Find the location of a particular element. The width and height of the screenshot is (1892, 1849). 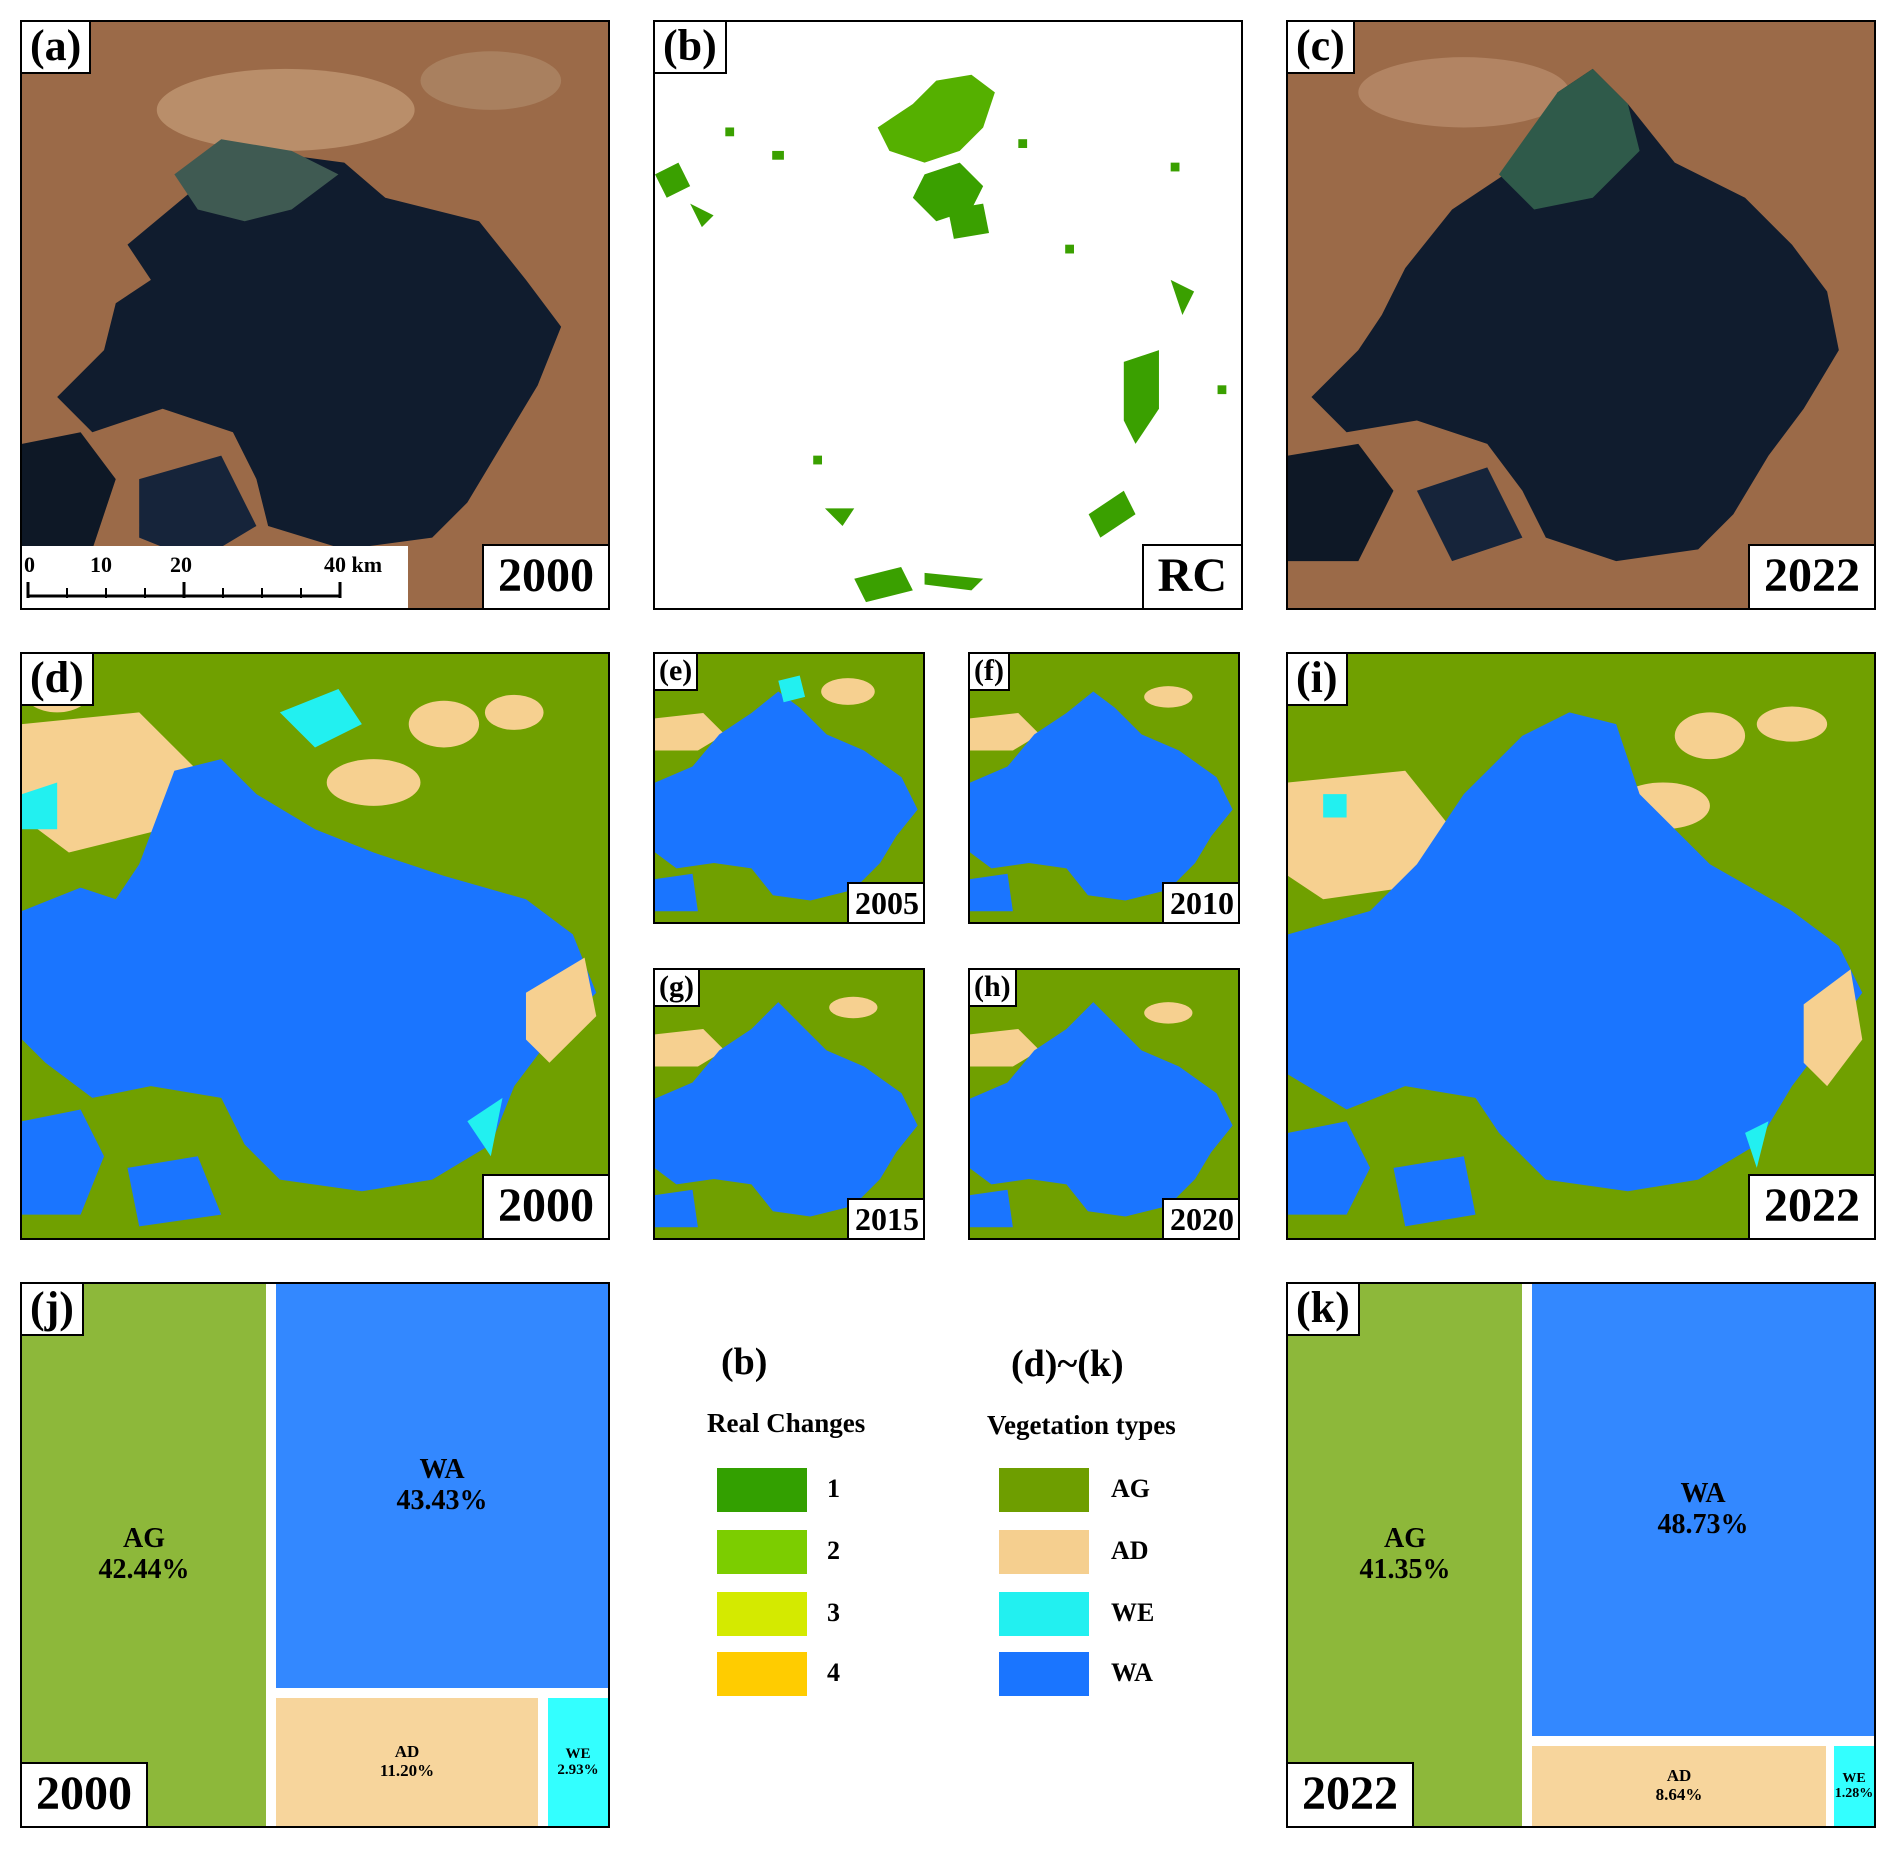

legend-label-wa: WA is located at coordinates (1132, 1672).